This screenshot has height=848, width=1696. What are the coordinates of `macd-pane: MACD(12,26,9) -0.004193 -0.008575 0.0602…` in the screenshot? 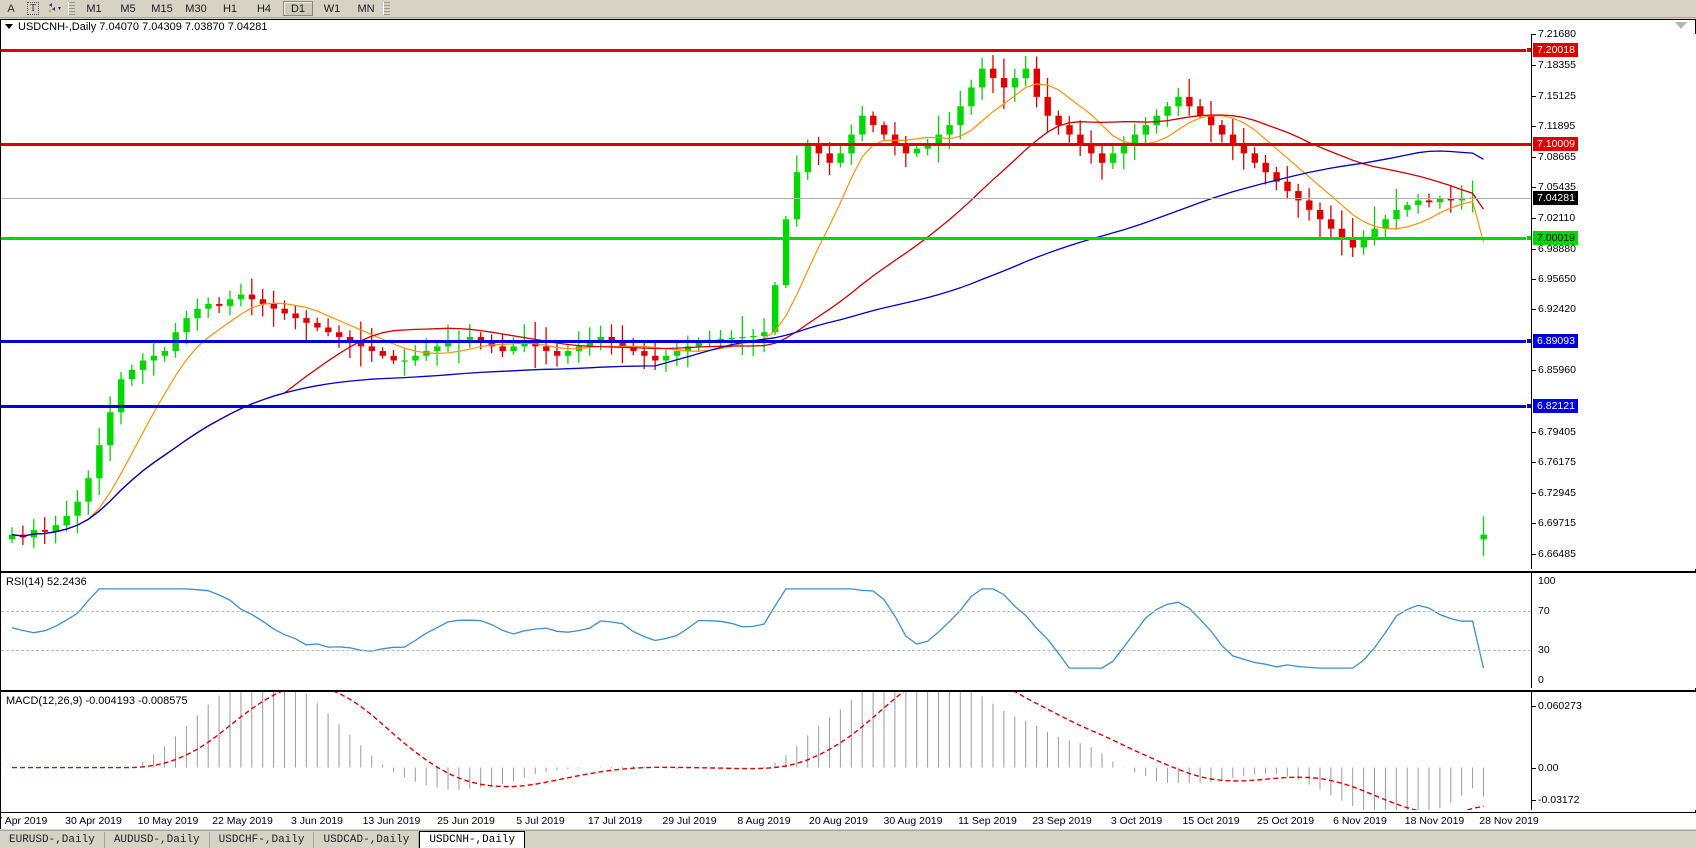 It's located at (848, 750).